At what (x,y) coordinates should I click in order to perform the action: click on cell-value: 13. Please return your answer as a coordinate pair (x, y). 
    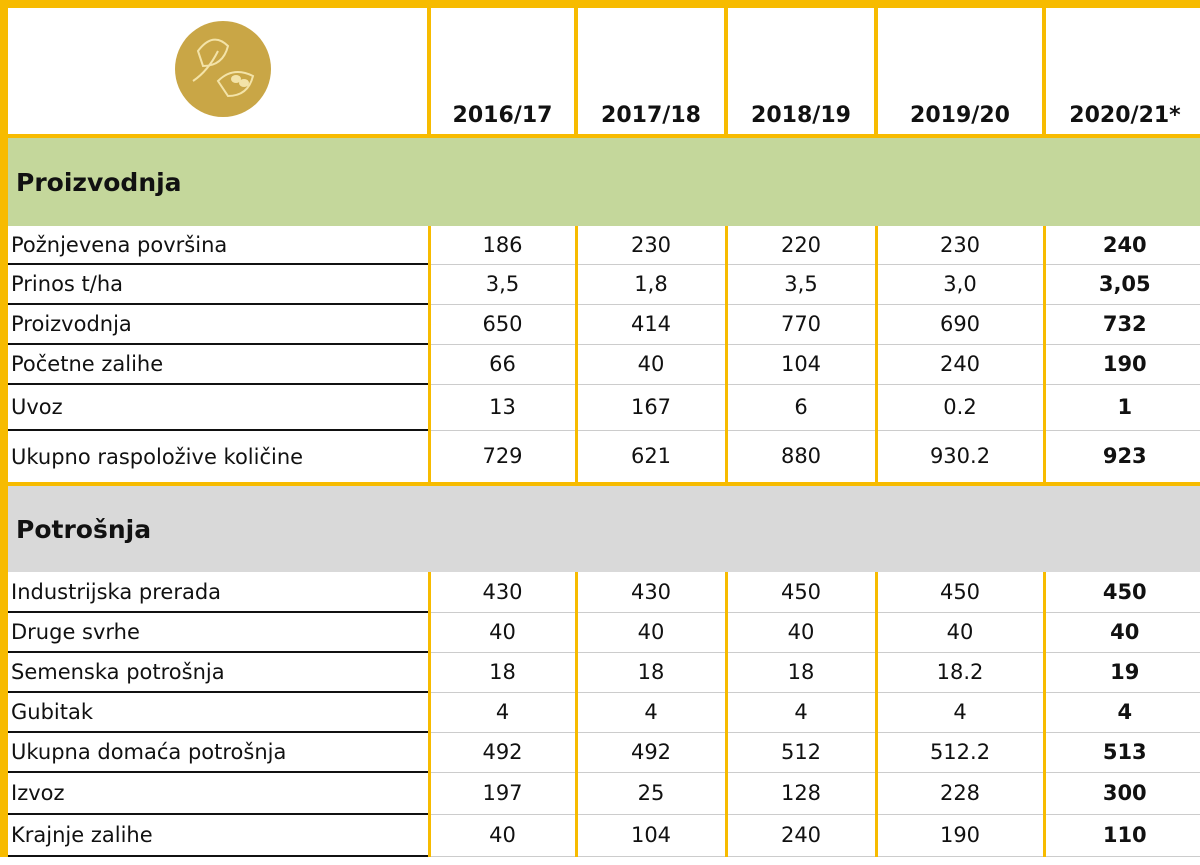
    Looking at the image, I should click on (501, 407).